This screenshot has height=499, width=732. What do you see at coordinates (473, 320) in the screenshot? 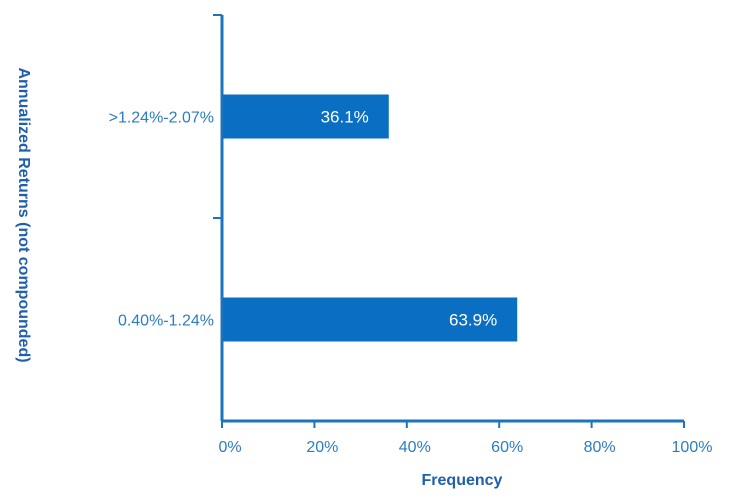
I see `bar-value-label: 63.9%` at bounding box center [473, 320].